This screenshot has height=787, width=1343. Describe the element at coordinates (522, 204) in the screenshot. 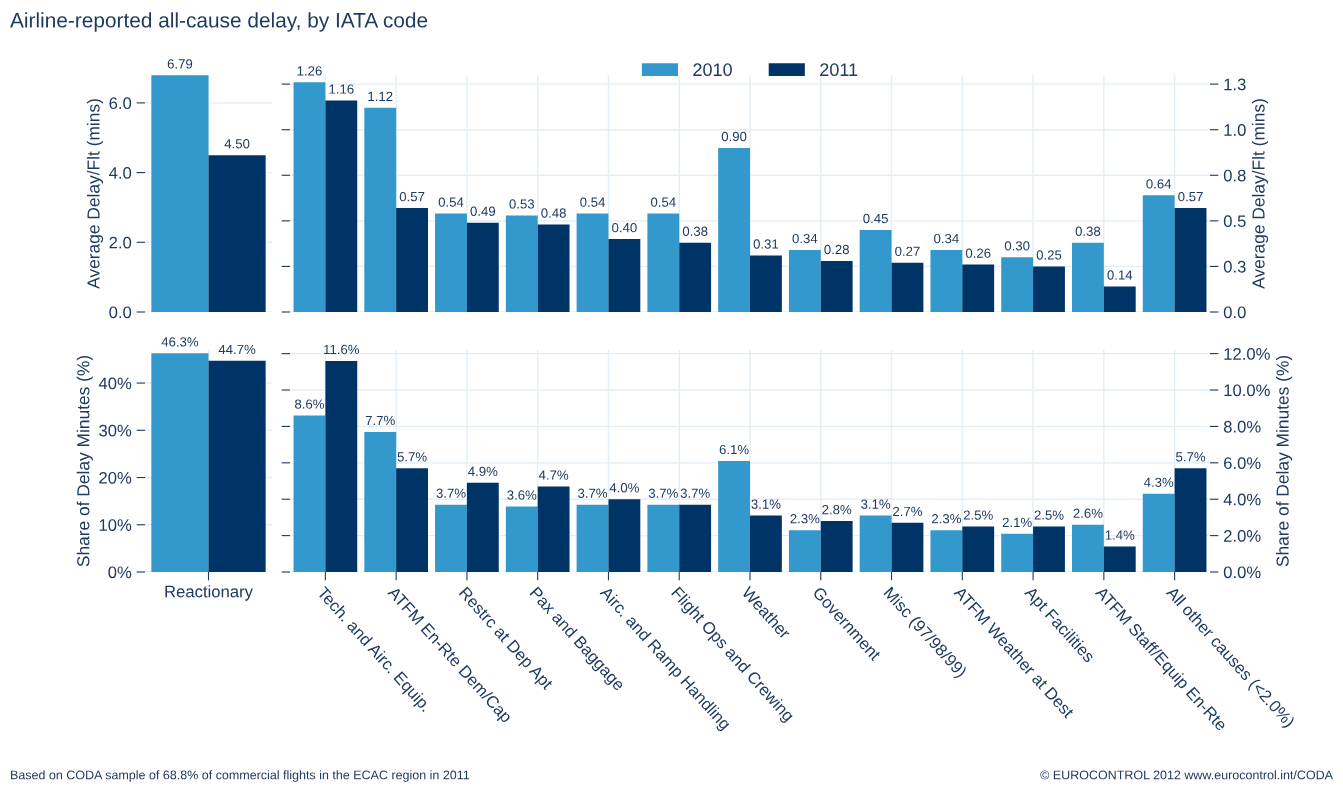

I see `data-label: 0.53` at that location.